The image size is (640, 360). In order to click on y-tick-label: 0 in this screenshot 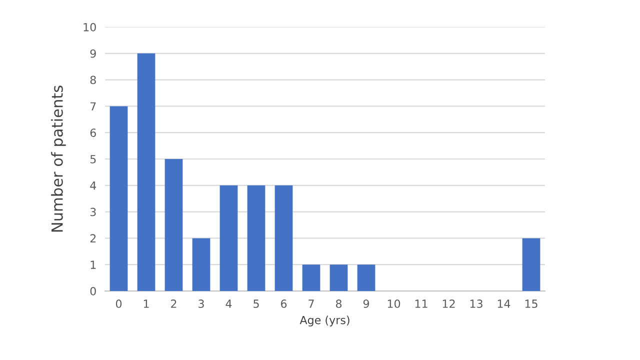, I will do `click(93, 291)`.